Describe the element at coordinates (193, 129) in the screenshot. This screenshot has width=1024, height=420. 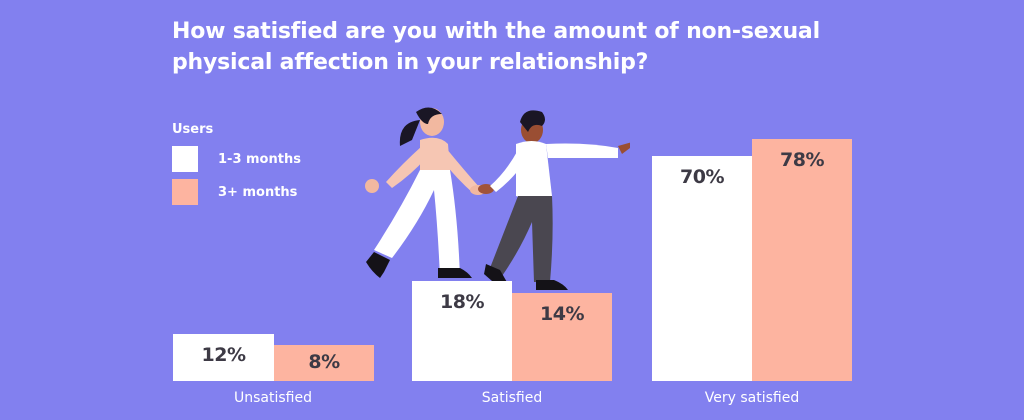
I see `legend-title: Users` at that location.